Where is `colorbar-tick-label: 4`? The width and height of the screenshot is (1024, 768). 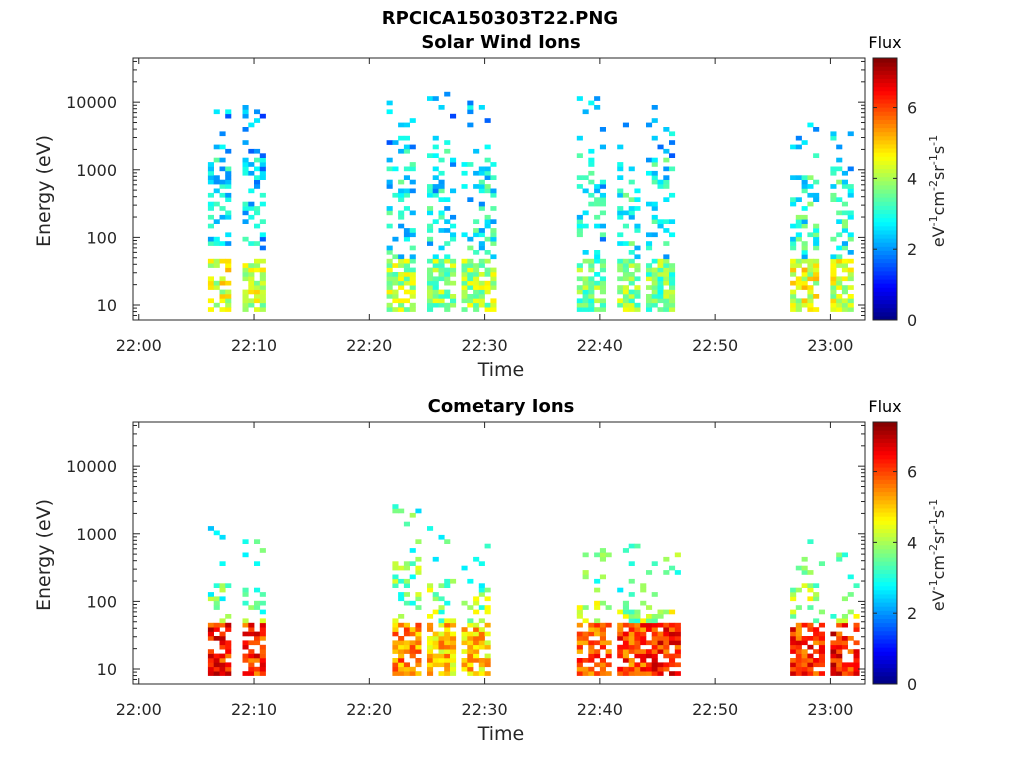 colorbar-tick-label: 4 is located at coordinates (912, 178).